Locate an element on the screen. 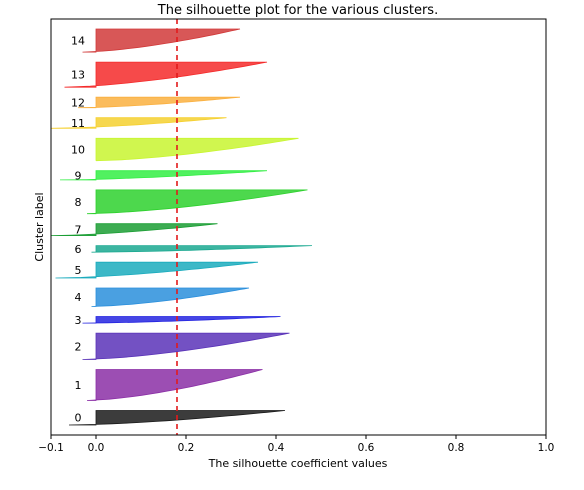  x-tick-label: 0.6 is located at coordinates (366, 448).